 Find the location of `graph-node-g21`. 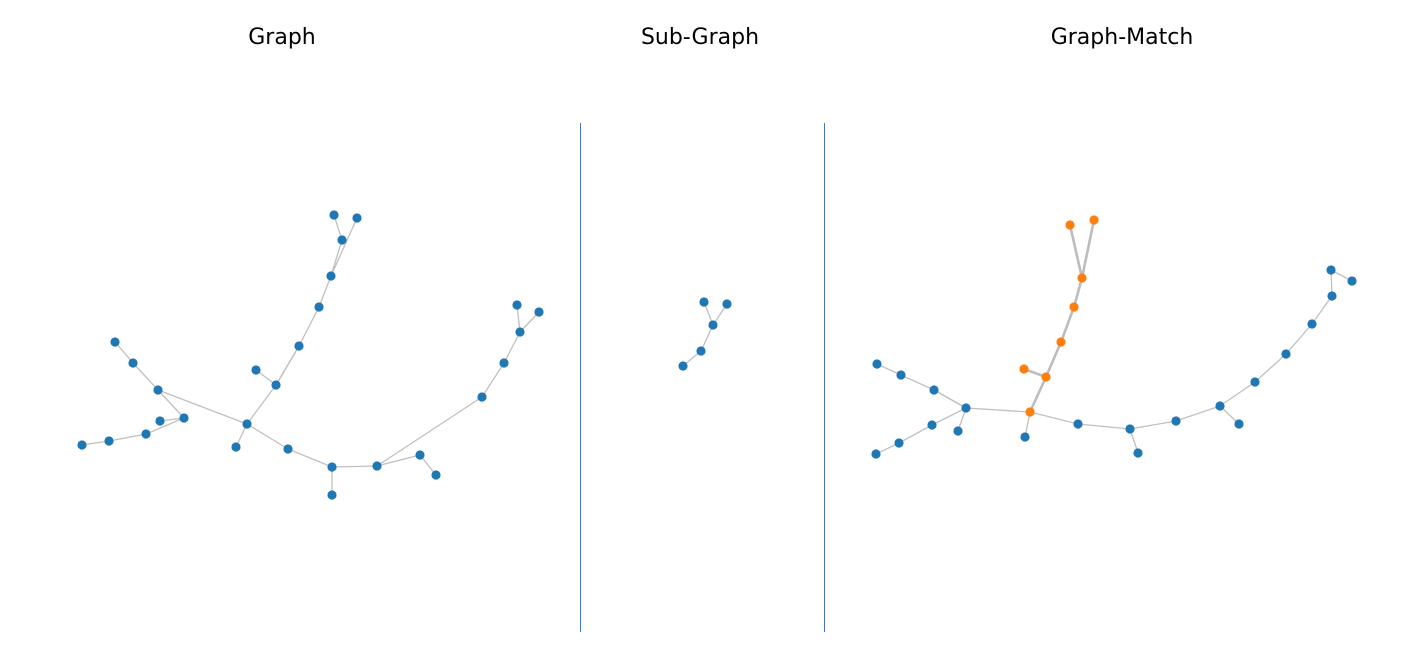

graph-node-g21 is located at coordinates (288, 449).